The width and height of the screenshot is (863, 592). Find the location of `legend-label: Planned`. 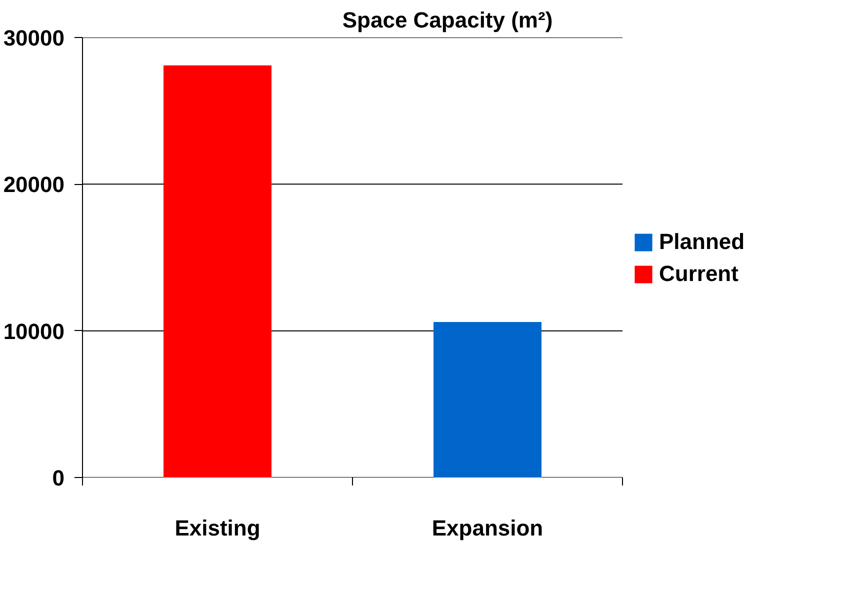

legend-label: Planned is located at coordinates (702, 242).